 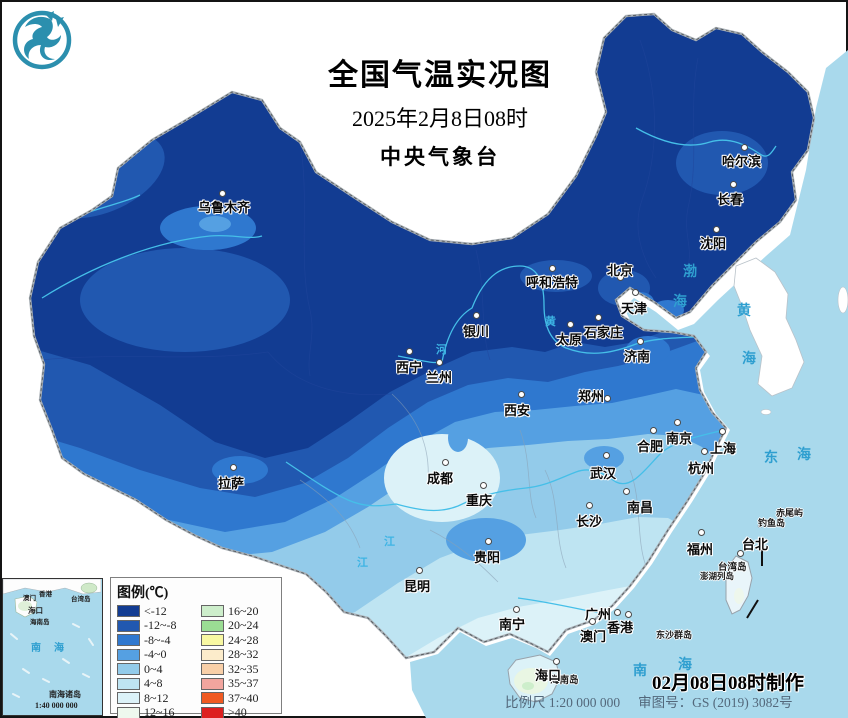 What do you see at coordinates (739, 585) in the screenshot?
I see `taiwan-island` at bounding box center [739, 585].